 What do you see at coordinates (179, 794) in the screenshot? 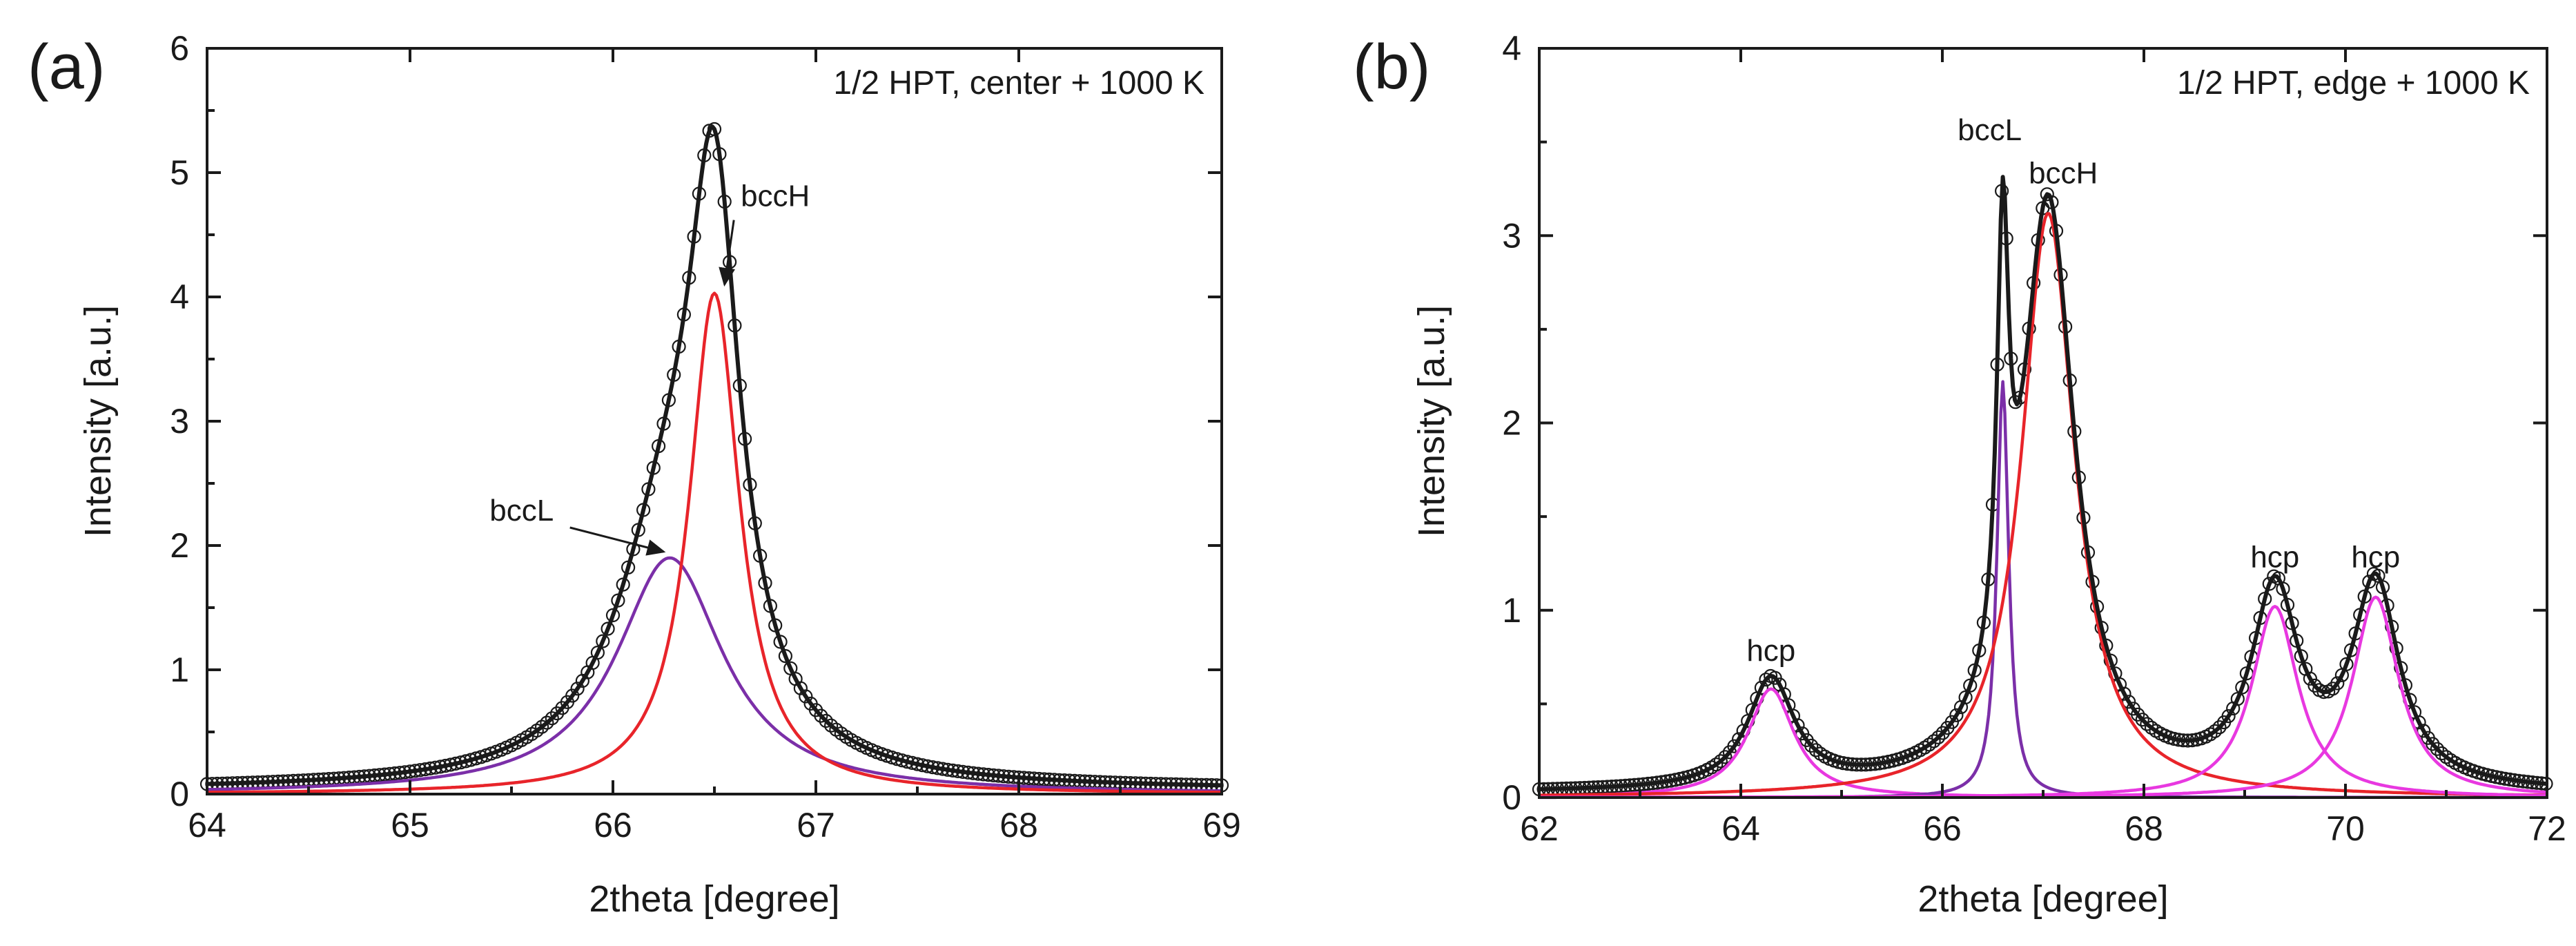
I see `y-tick-label-a: 0` at bounding box center [179, 794].